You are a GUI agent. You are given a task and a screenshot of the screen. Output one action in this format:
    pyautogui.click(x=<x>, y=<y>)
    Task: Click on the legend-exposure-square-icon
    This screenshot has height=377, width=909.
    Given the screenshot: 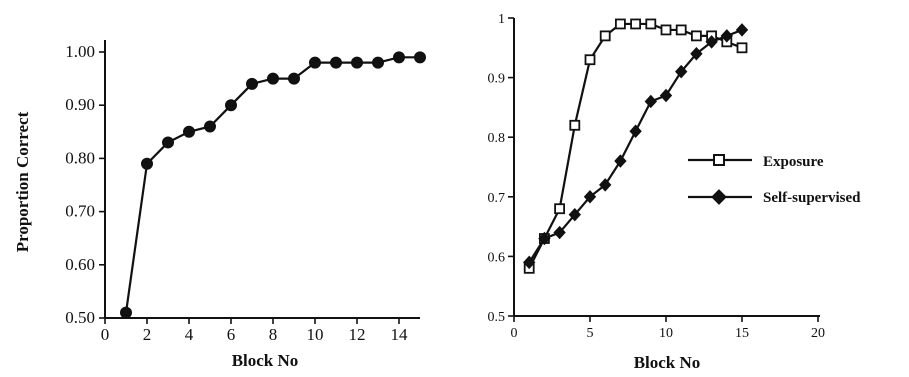 What is the action you would take?
    pyautogui.click(x=719, y=160)
    